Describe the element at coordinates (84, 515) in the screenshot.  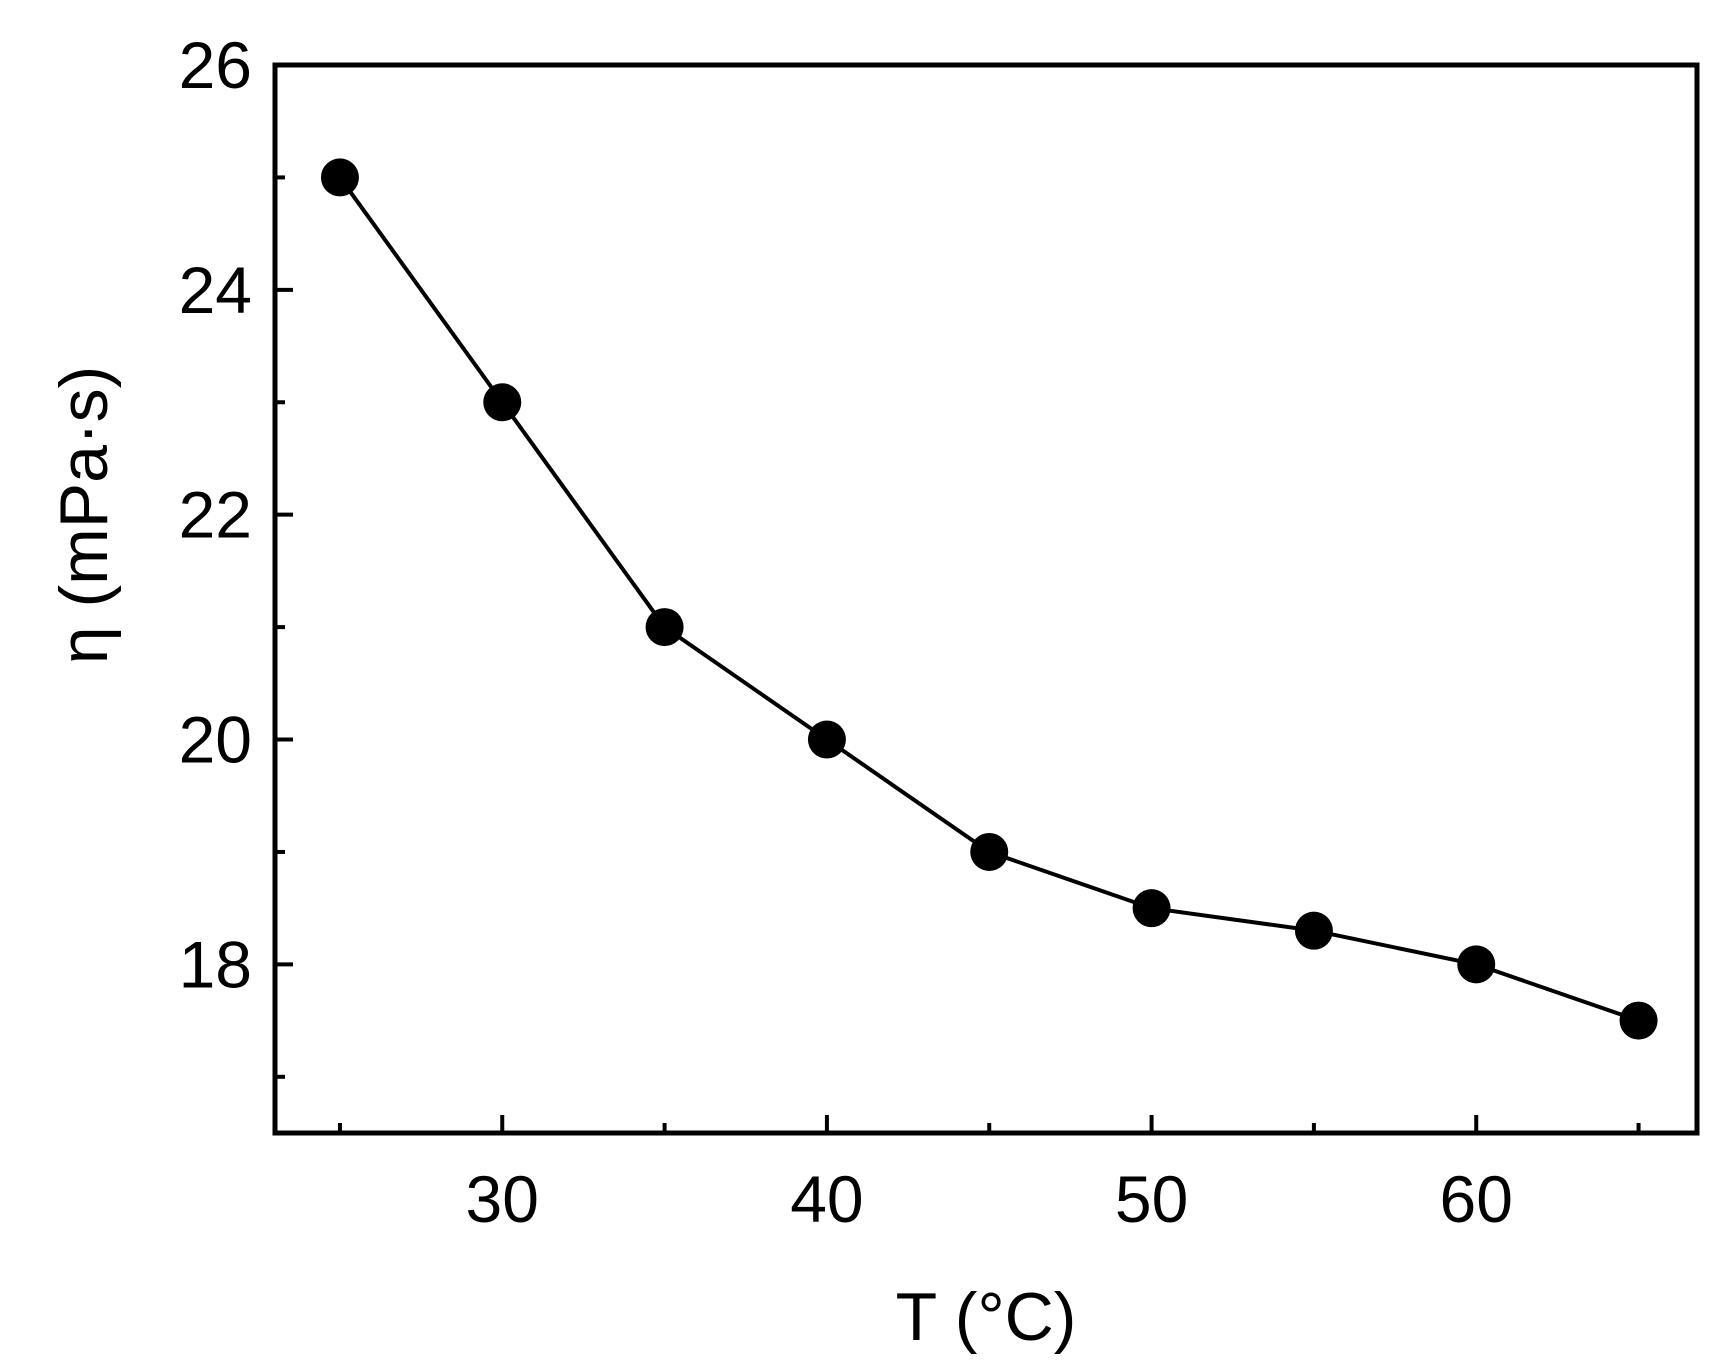
I see `y-axis-title: η (mPa·s)` at that location.